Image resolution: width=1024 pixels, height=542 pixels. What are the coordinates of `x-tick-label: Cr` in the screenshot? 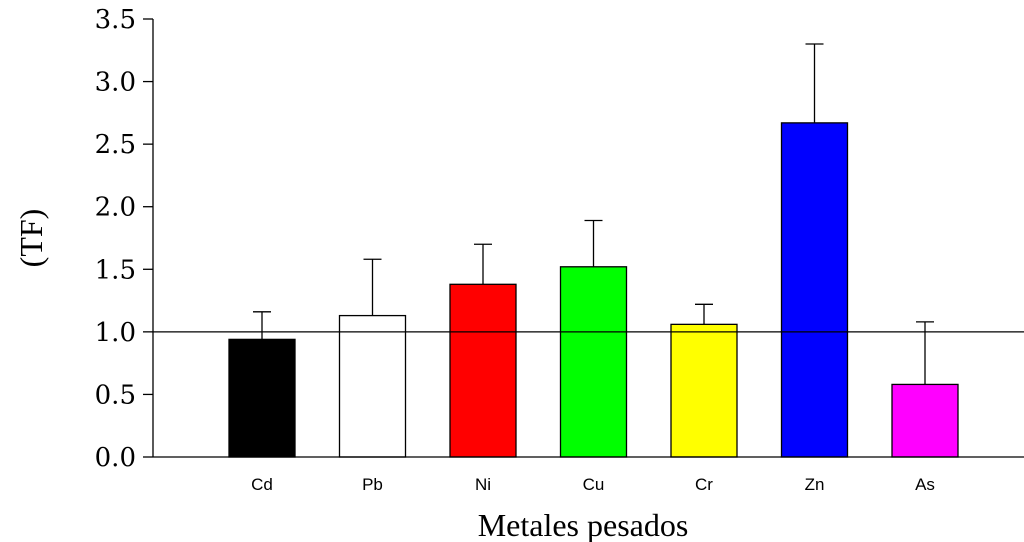 It's located at (704, 484).